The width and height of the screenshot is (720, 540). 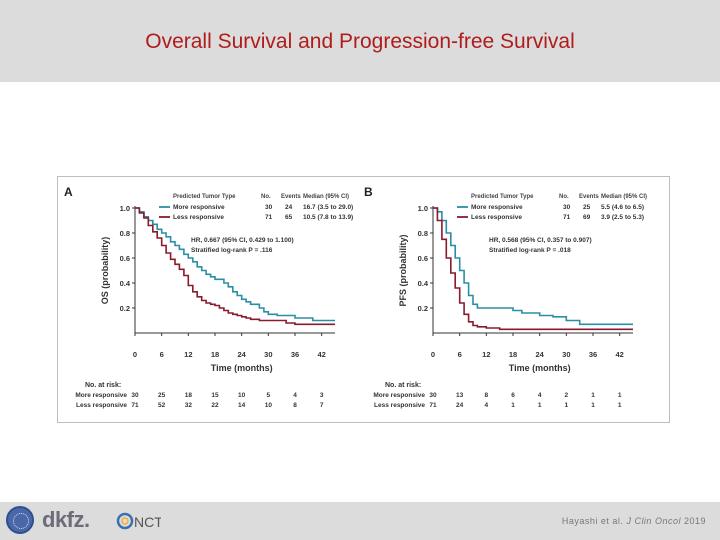 I want to click on panel-a-x-tick-label: 18, so click(x=215, y=354).